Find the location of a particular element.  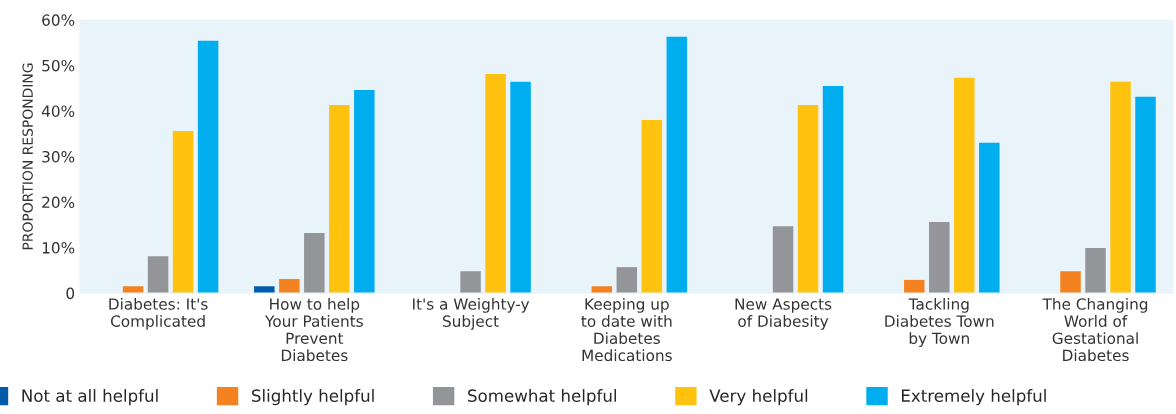

y-tick-label: 10% is located at coordinates (58, 248).